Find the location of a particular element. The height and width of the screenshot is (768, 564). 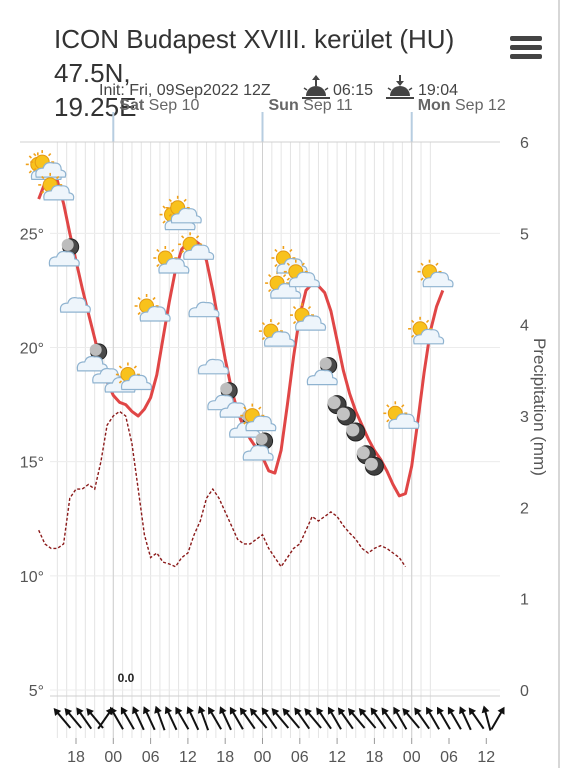

left-tick-label: 10° is located at coordinates (32, 577).